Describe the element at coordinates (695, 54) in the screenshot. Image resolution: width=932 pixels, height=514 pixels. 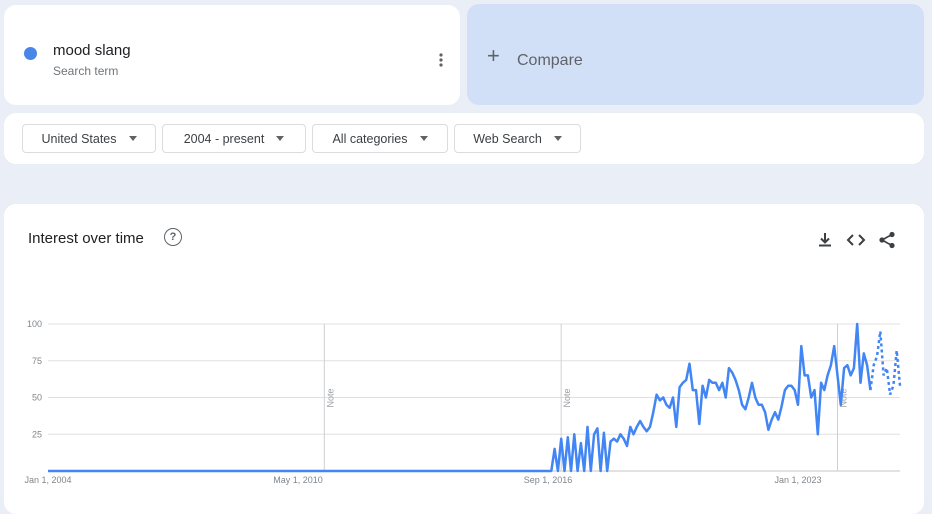
I see `compare-button: + Compare` at that location.